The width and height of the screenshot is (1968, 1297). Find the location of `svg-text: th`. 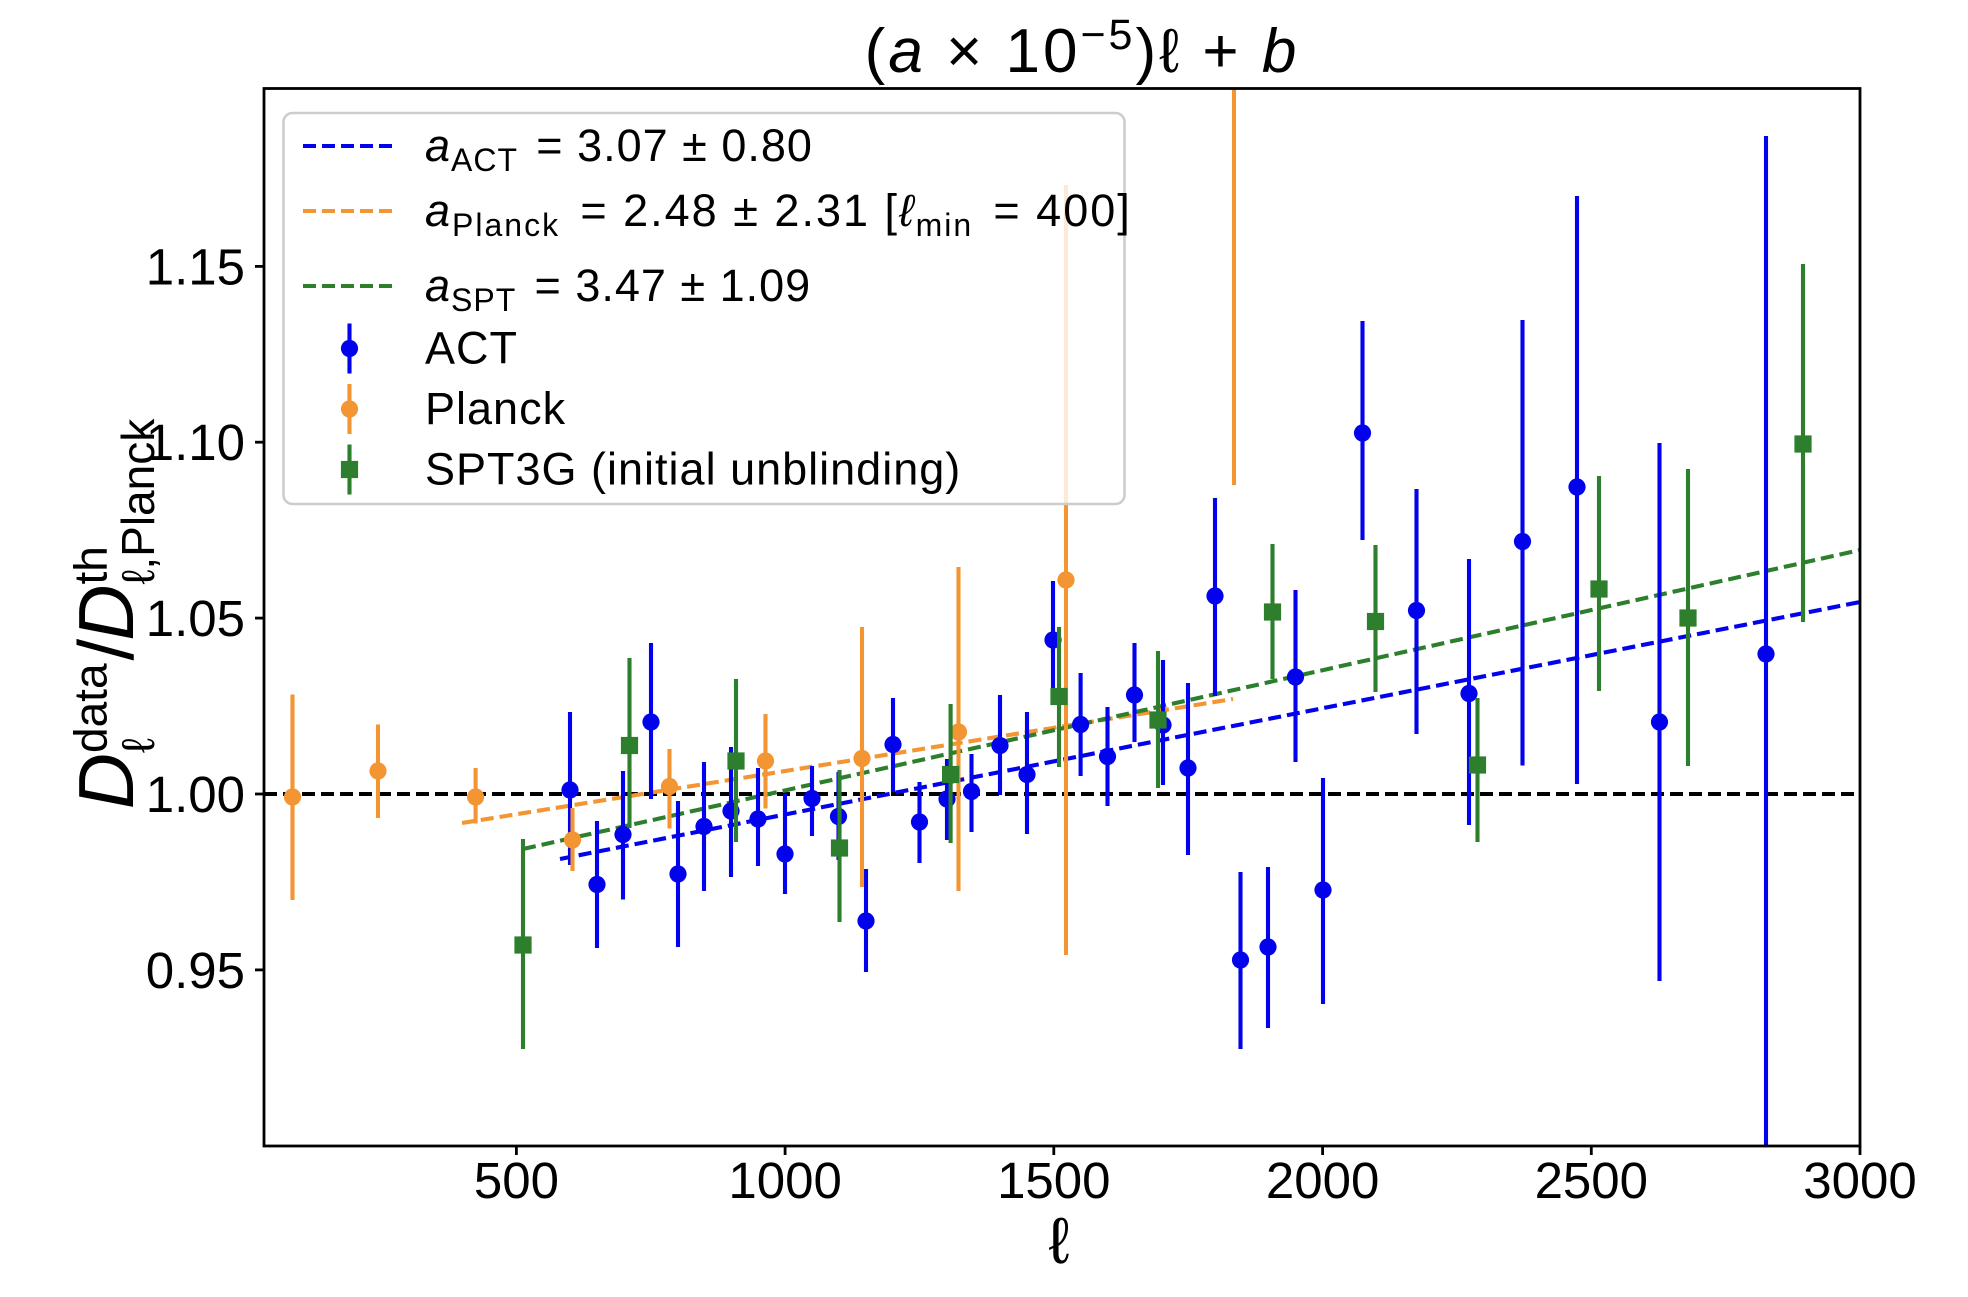

svg-text: th is located at coordinates (91, 565).